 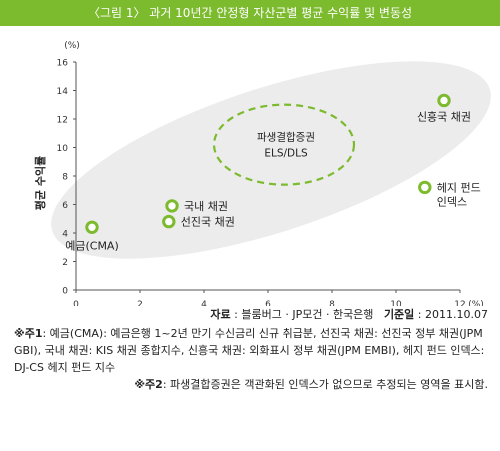 What do you see at coordinates (206, 206) in the screenshot?
I see `data-point-label: 국내 채권` at bounding box center [206, 206].